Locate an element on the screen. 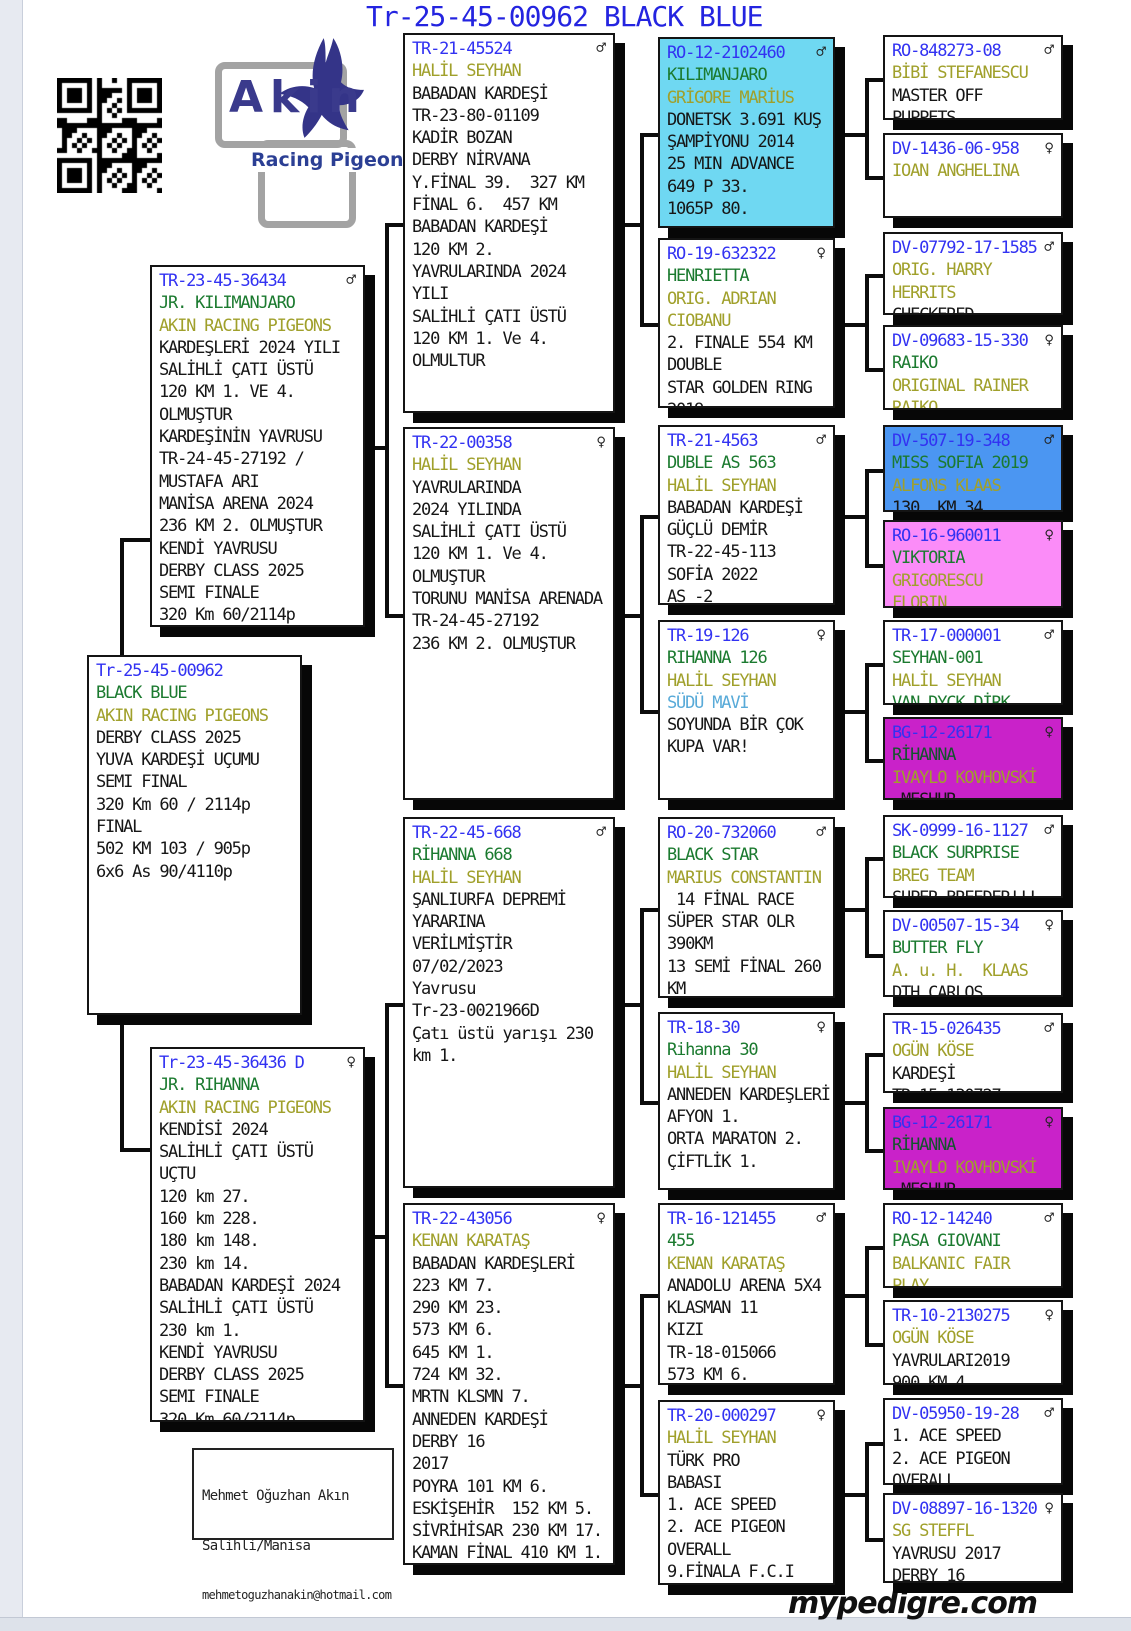  pedigree-text-line: HALİL SEYHAN is located at coordinates (467, 465).